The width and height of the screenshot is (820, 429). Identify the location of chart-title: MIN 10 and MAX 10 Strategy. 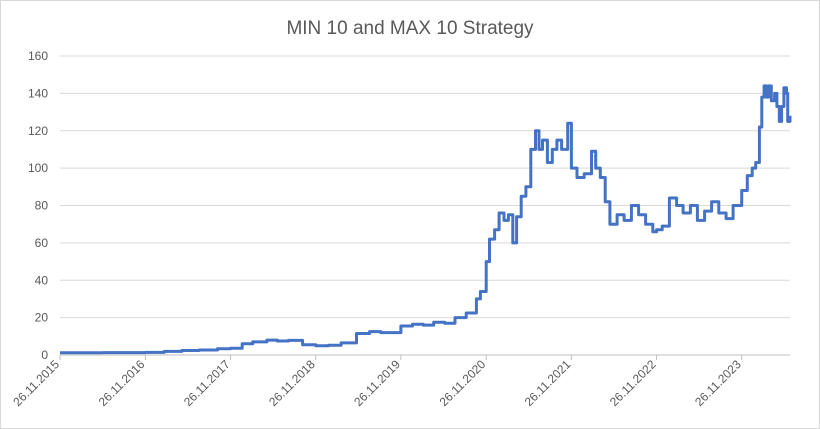
(410, 28).